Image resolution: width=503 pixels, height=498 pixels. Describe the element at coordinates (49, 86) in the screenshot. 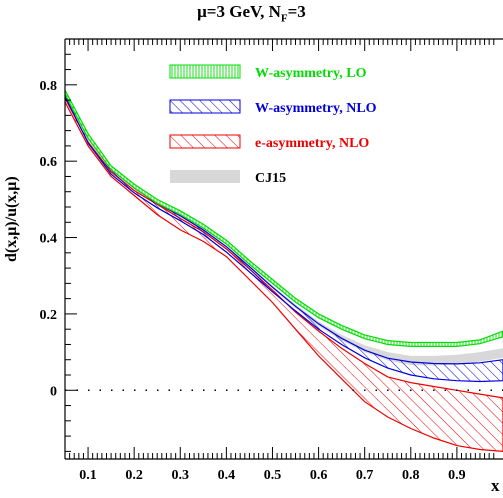

I see `y-tick-label: 0.8` at that location.